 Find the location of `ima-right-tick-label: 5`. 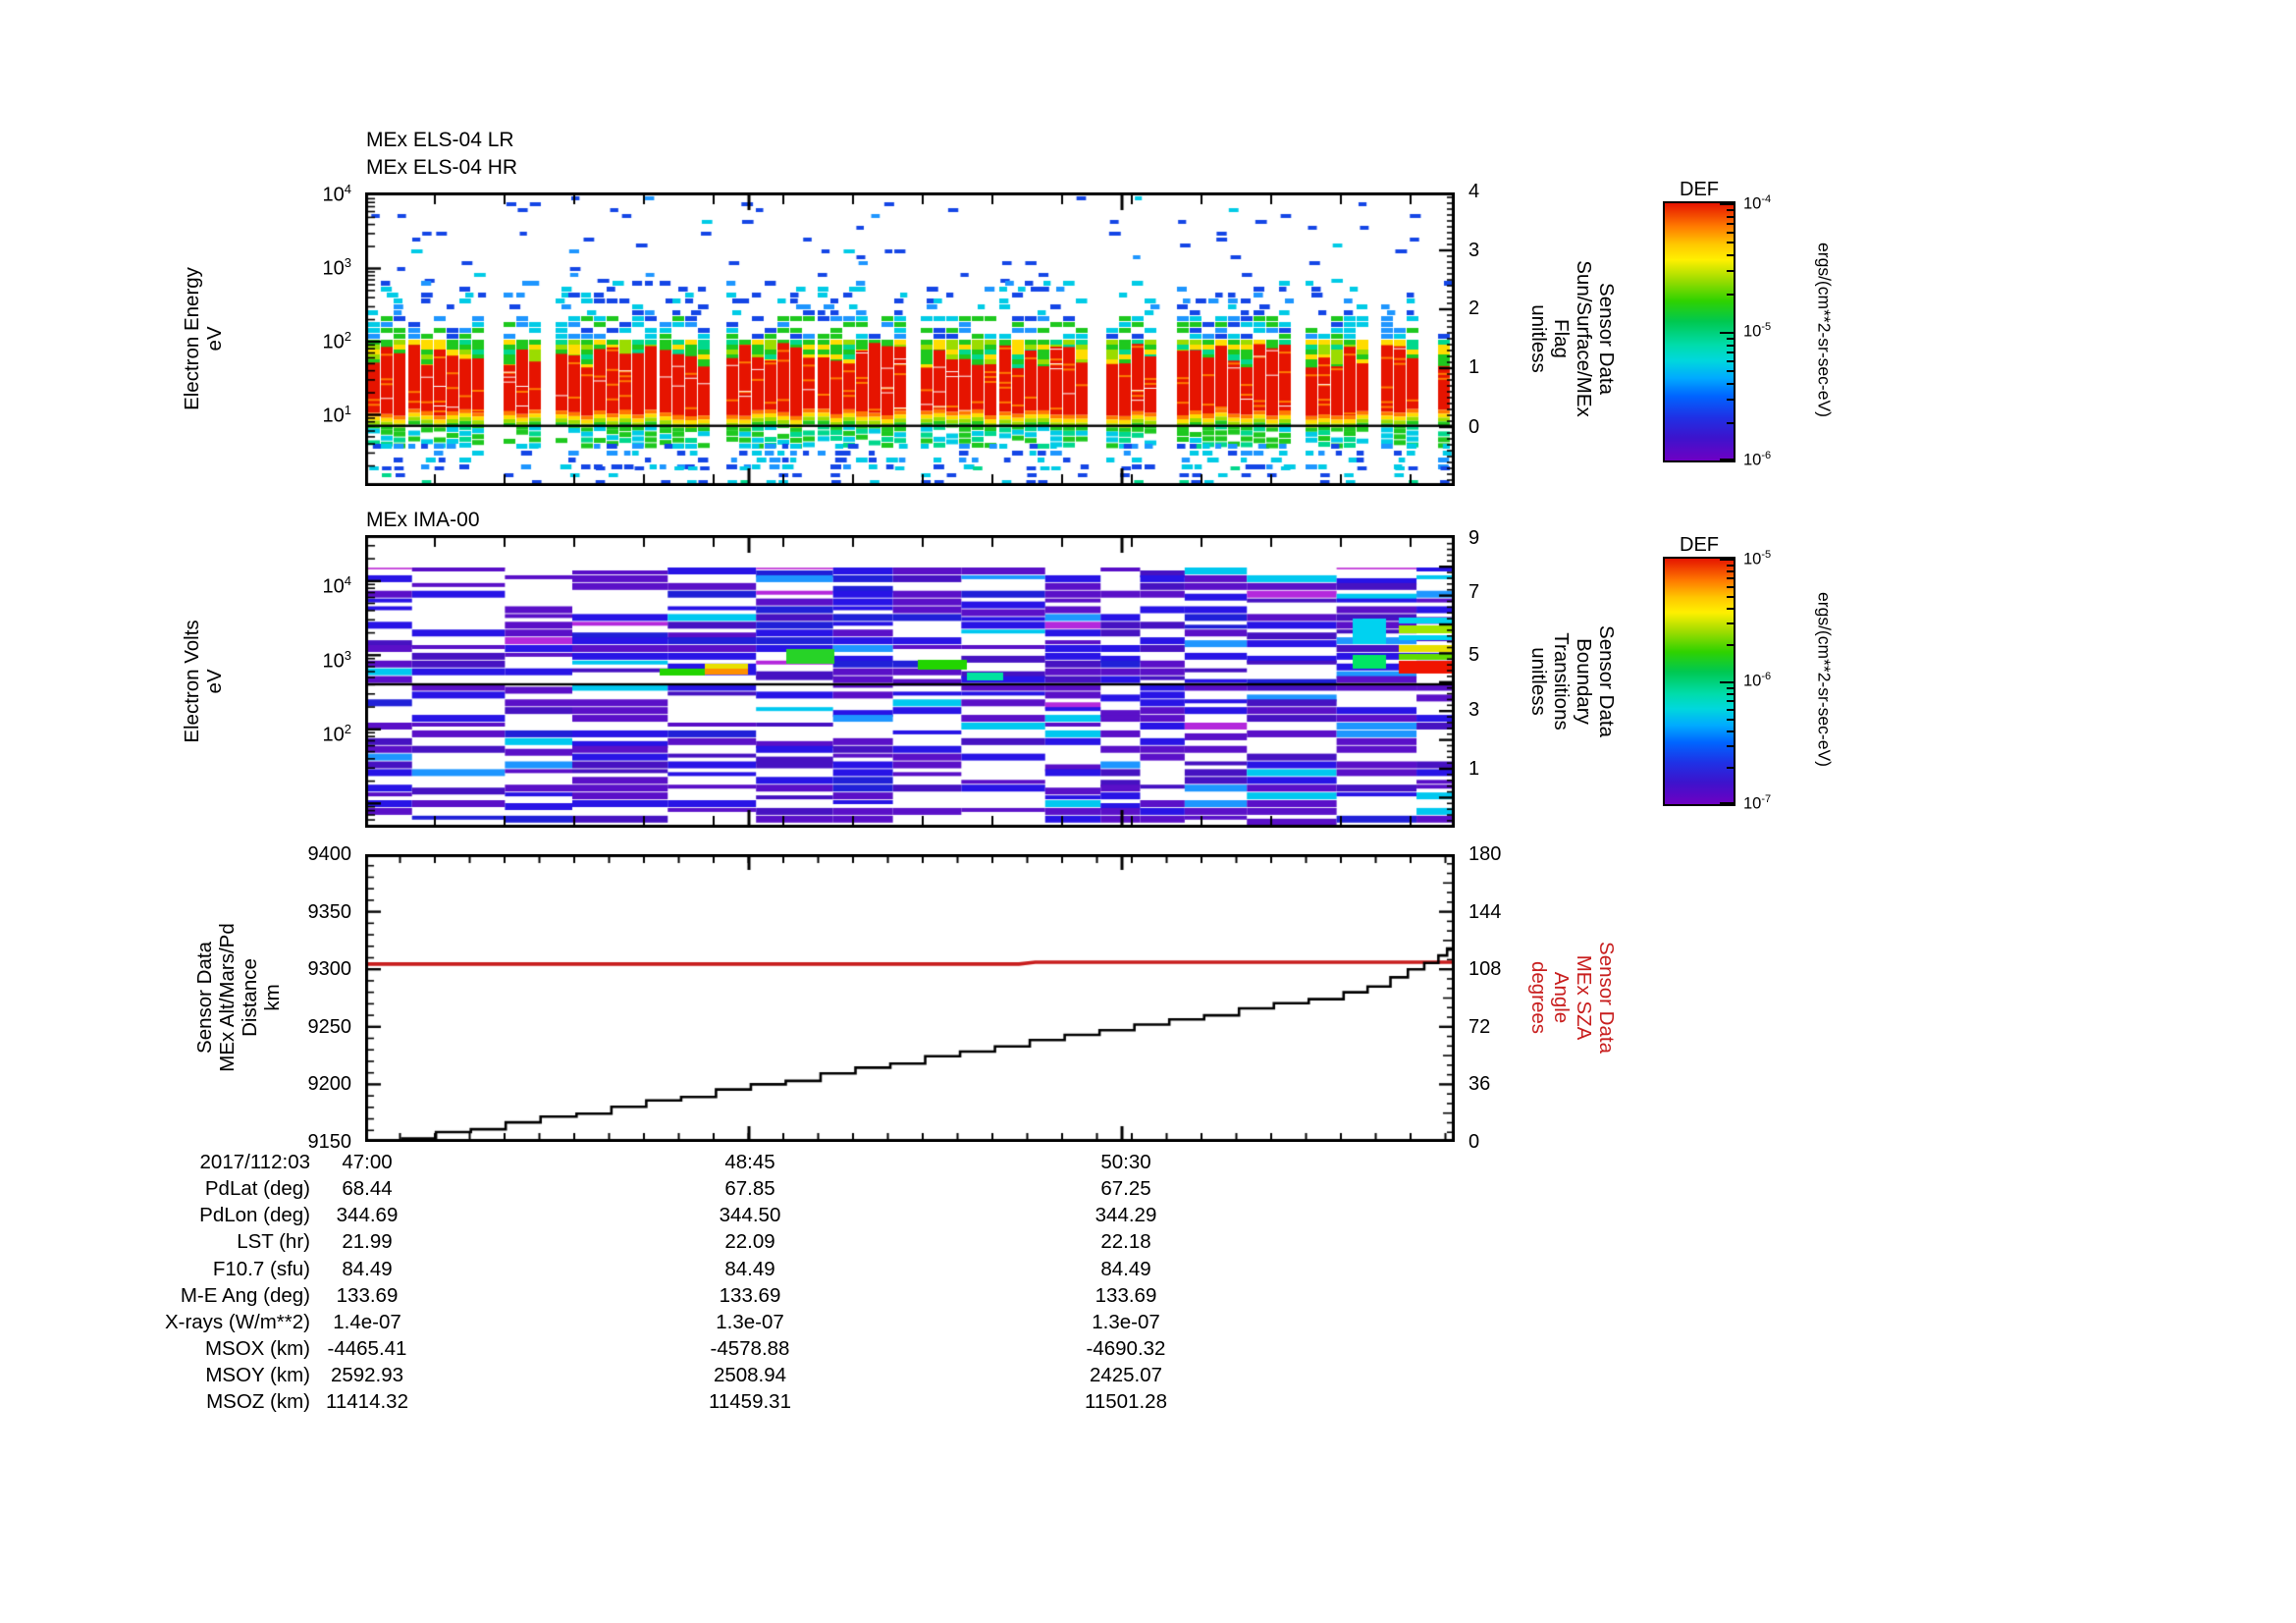

ima-right-tick-label: 5 is located at coordinates (1474, 655).